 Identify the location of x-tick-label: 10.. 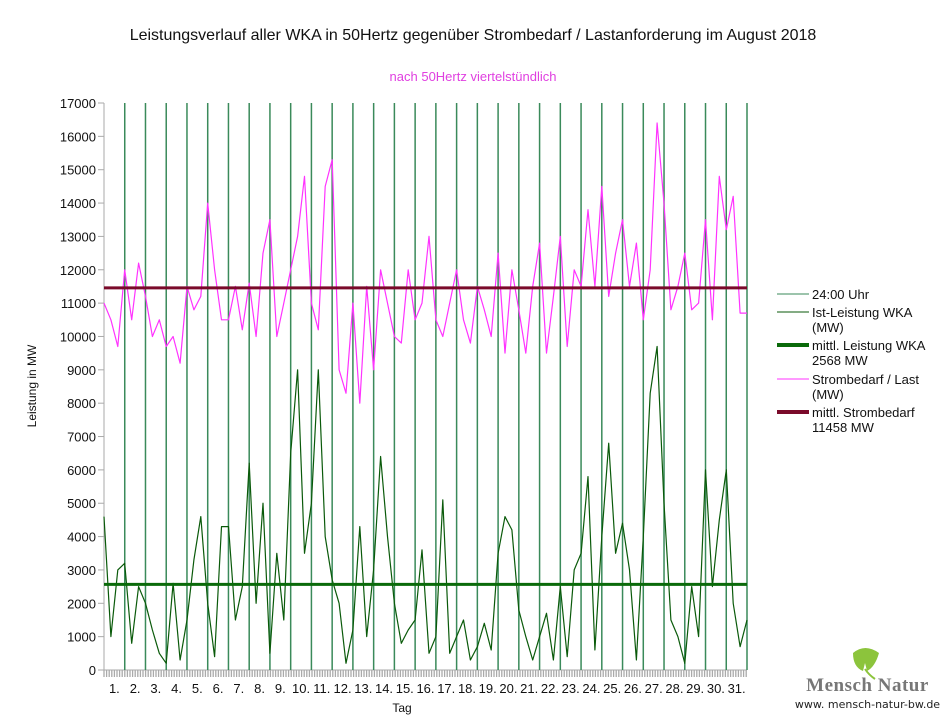
(301, 688).